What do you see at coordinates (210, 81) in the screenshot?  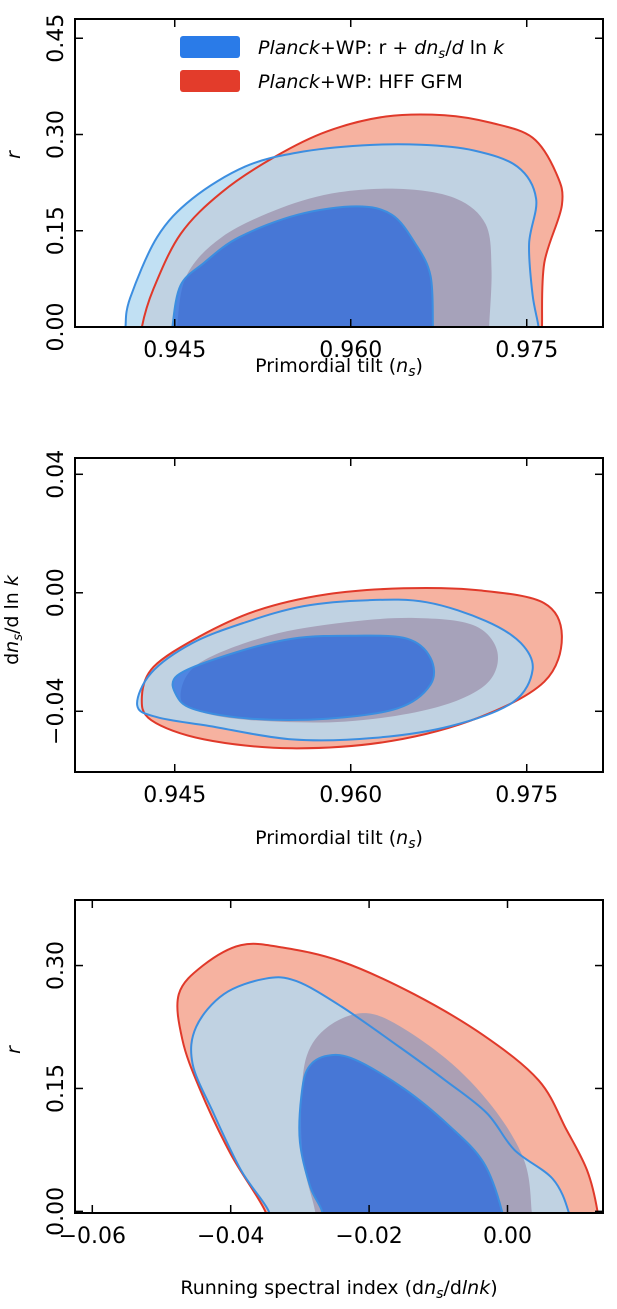 I see `legend-swatch-red` at bounding box center [210, 81].